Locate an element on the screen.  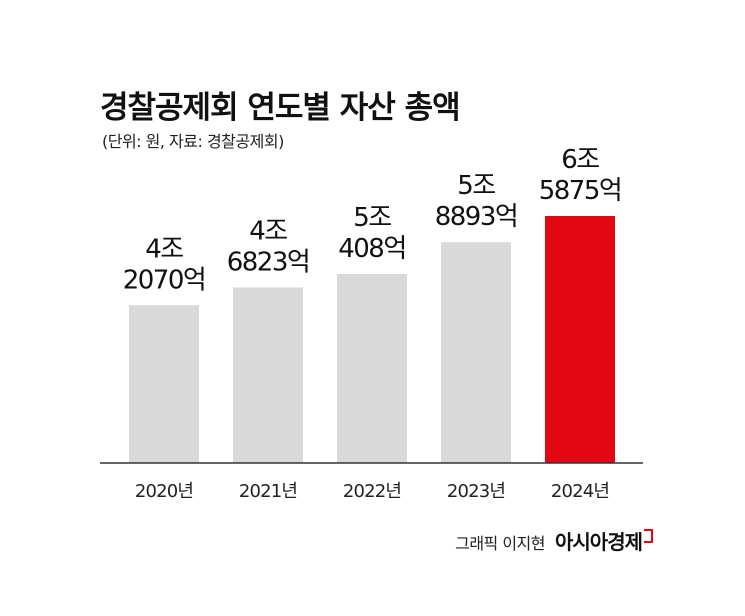
data-label-line2: 5875억 is located at coordinates (580, 191).